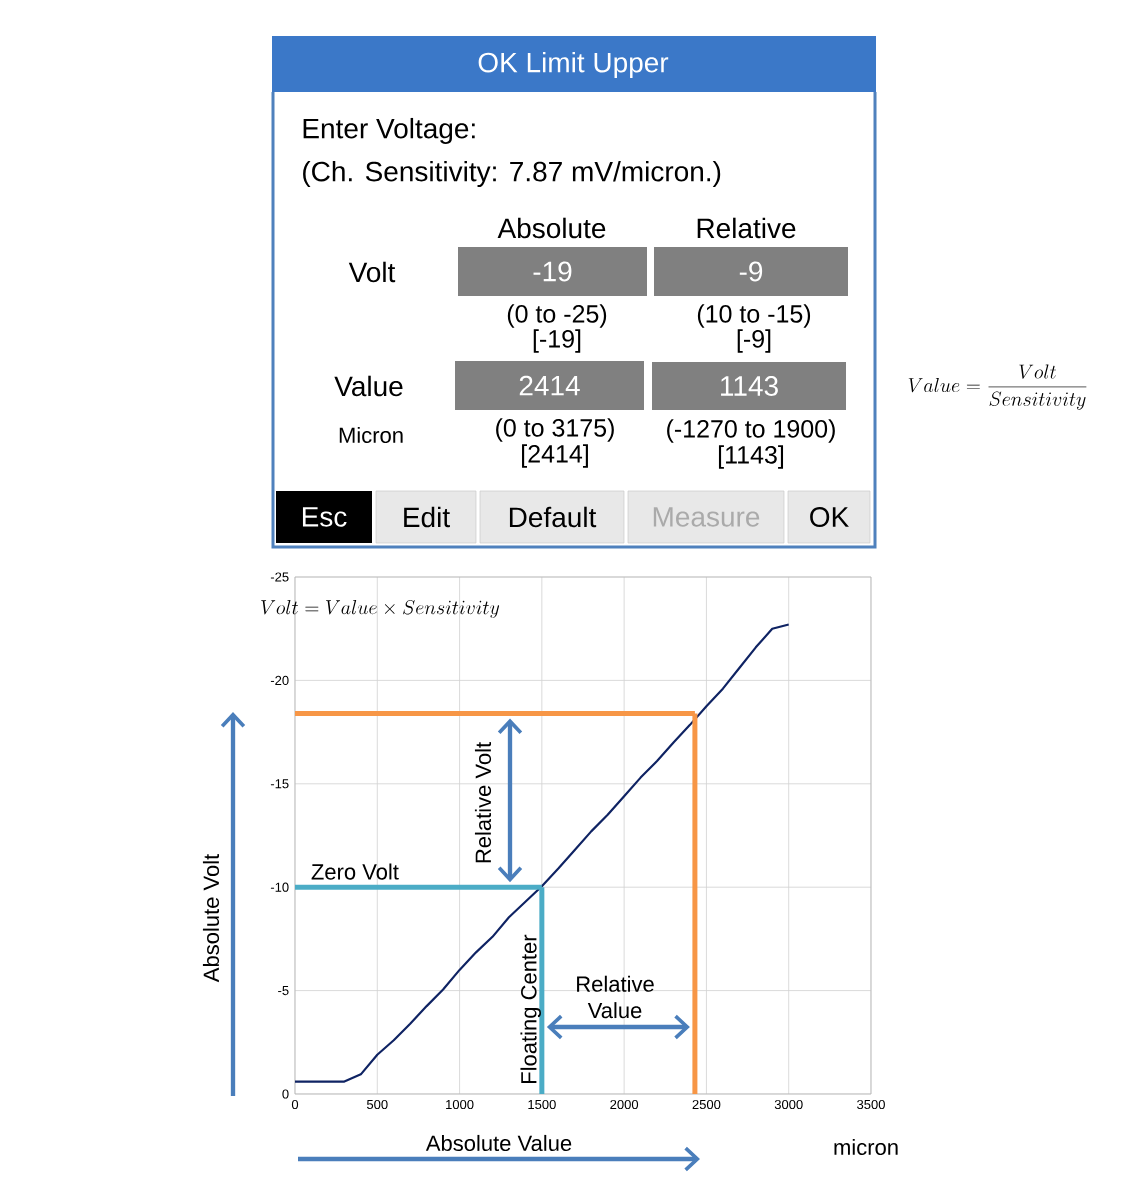 This screenshot has width=1137, height=1193. I want to click on text: Value, so click(368, 386).